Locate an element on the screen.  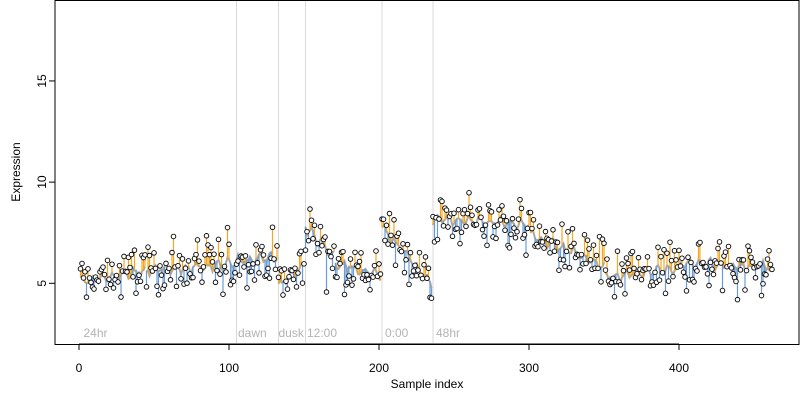
y-tick-label: 15 is located at coordinates (42, 81).